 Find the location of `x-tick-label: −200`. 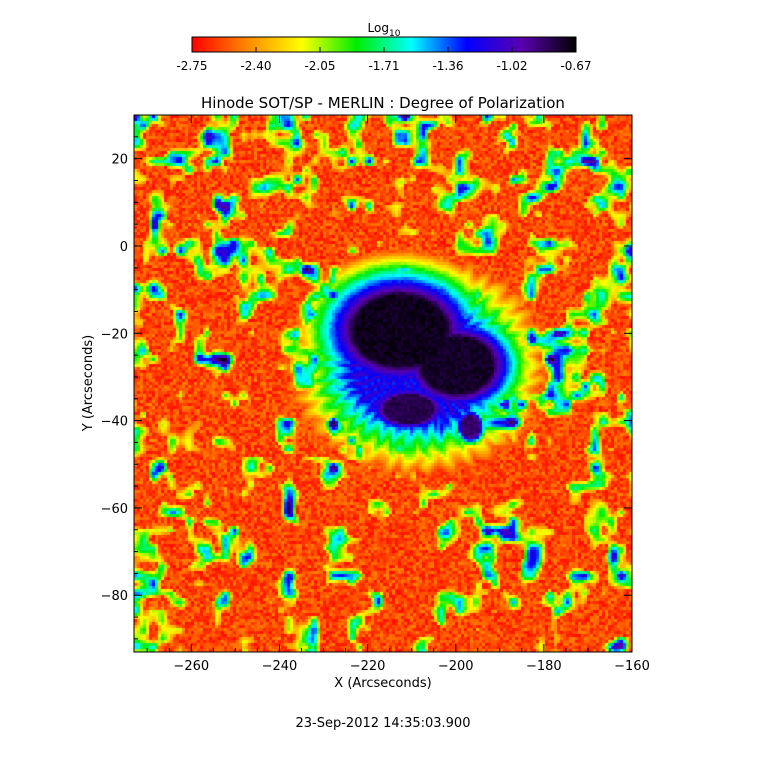

x-tick-label: −200 is located at coordinates (456, 666).